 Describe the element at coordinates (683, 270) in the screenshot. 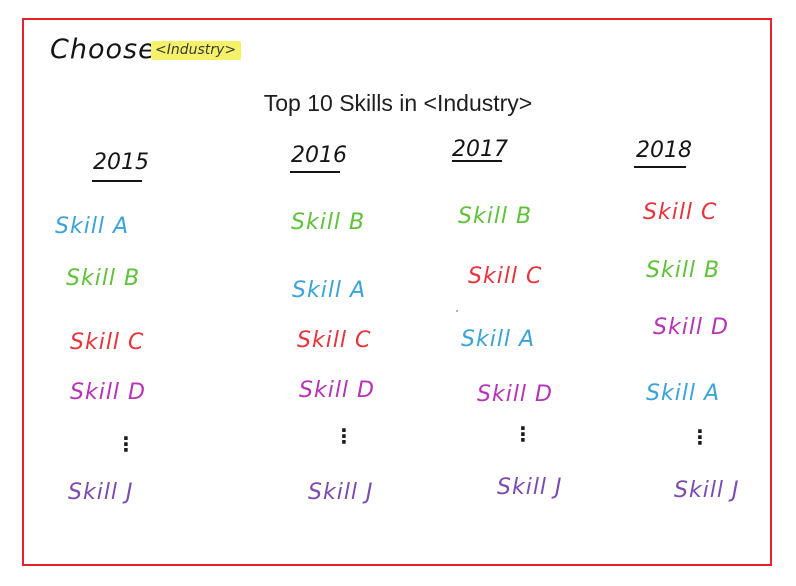

I see `skill-2018-2: Skill B` at that location.